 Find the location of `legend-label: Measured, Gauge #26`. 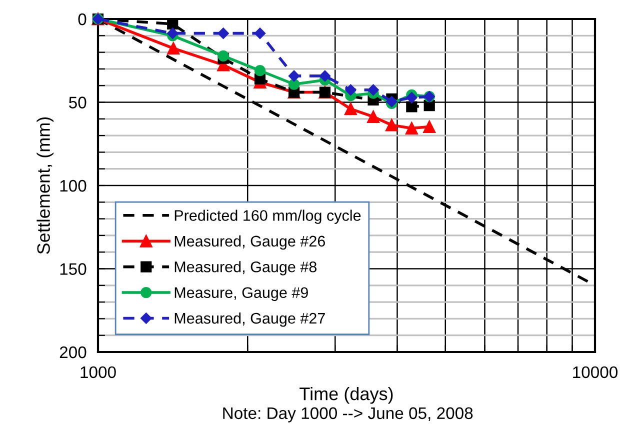

legend-label: Measured, Gauge #26 is located at coordinates (249, 242).